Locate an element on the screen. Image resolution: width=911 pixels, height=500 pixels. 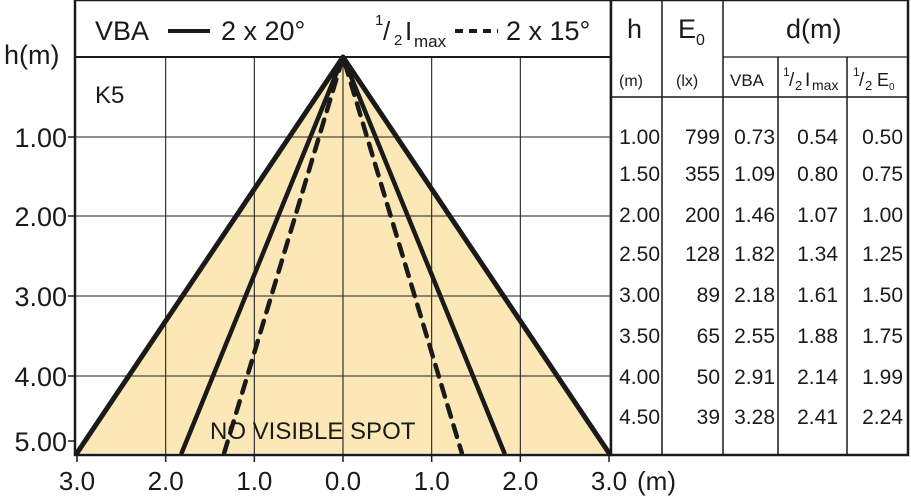
table-header-h: h is located at coordinates (634, 29).